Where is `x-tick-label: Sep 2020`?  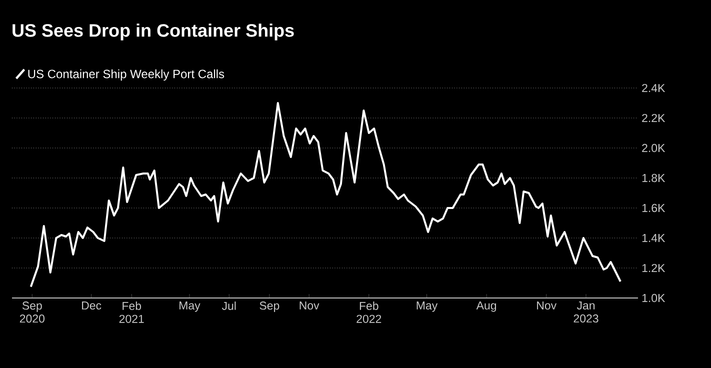
x-tick-label: Sep 2020 is located at coordinates (32, 312).